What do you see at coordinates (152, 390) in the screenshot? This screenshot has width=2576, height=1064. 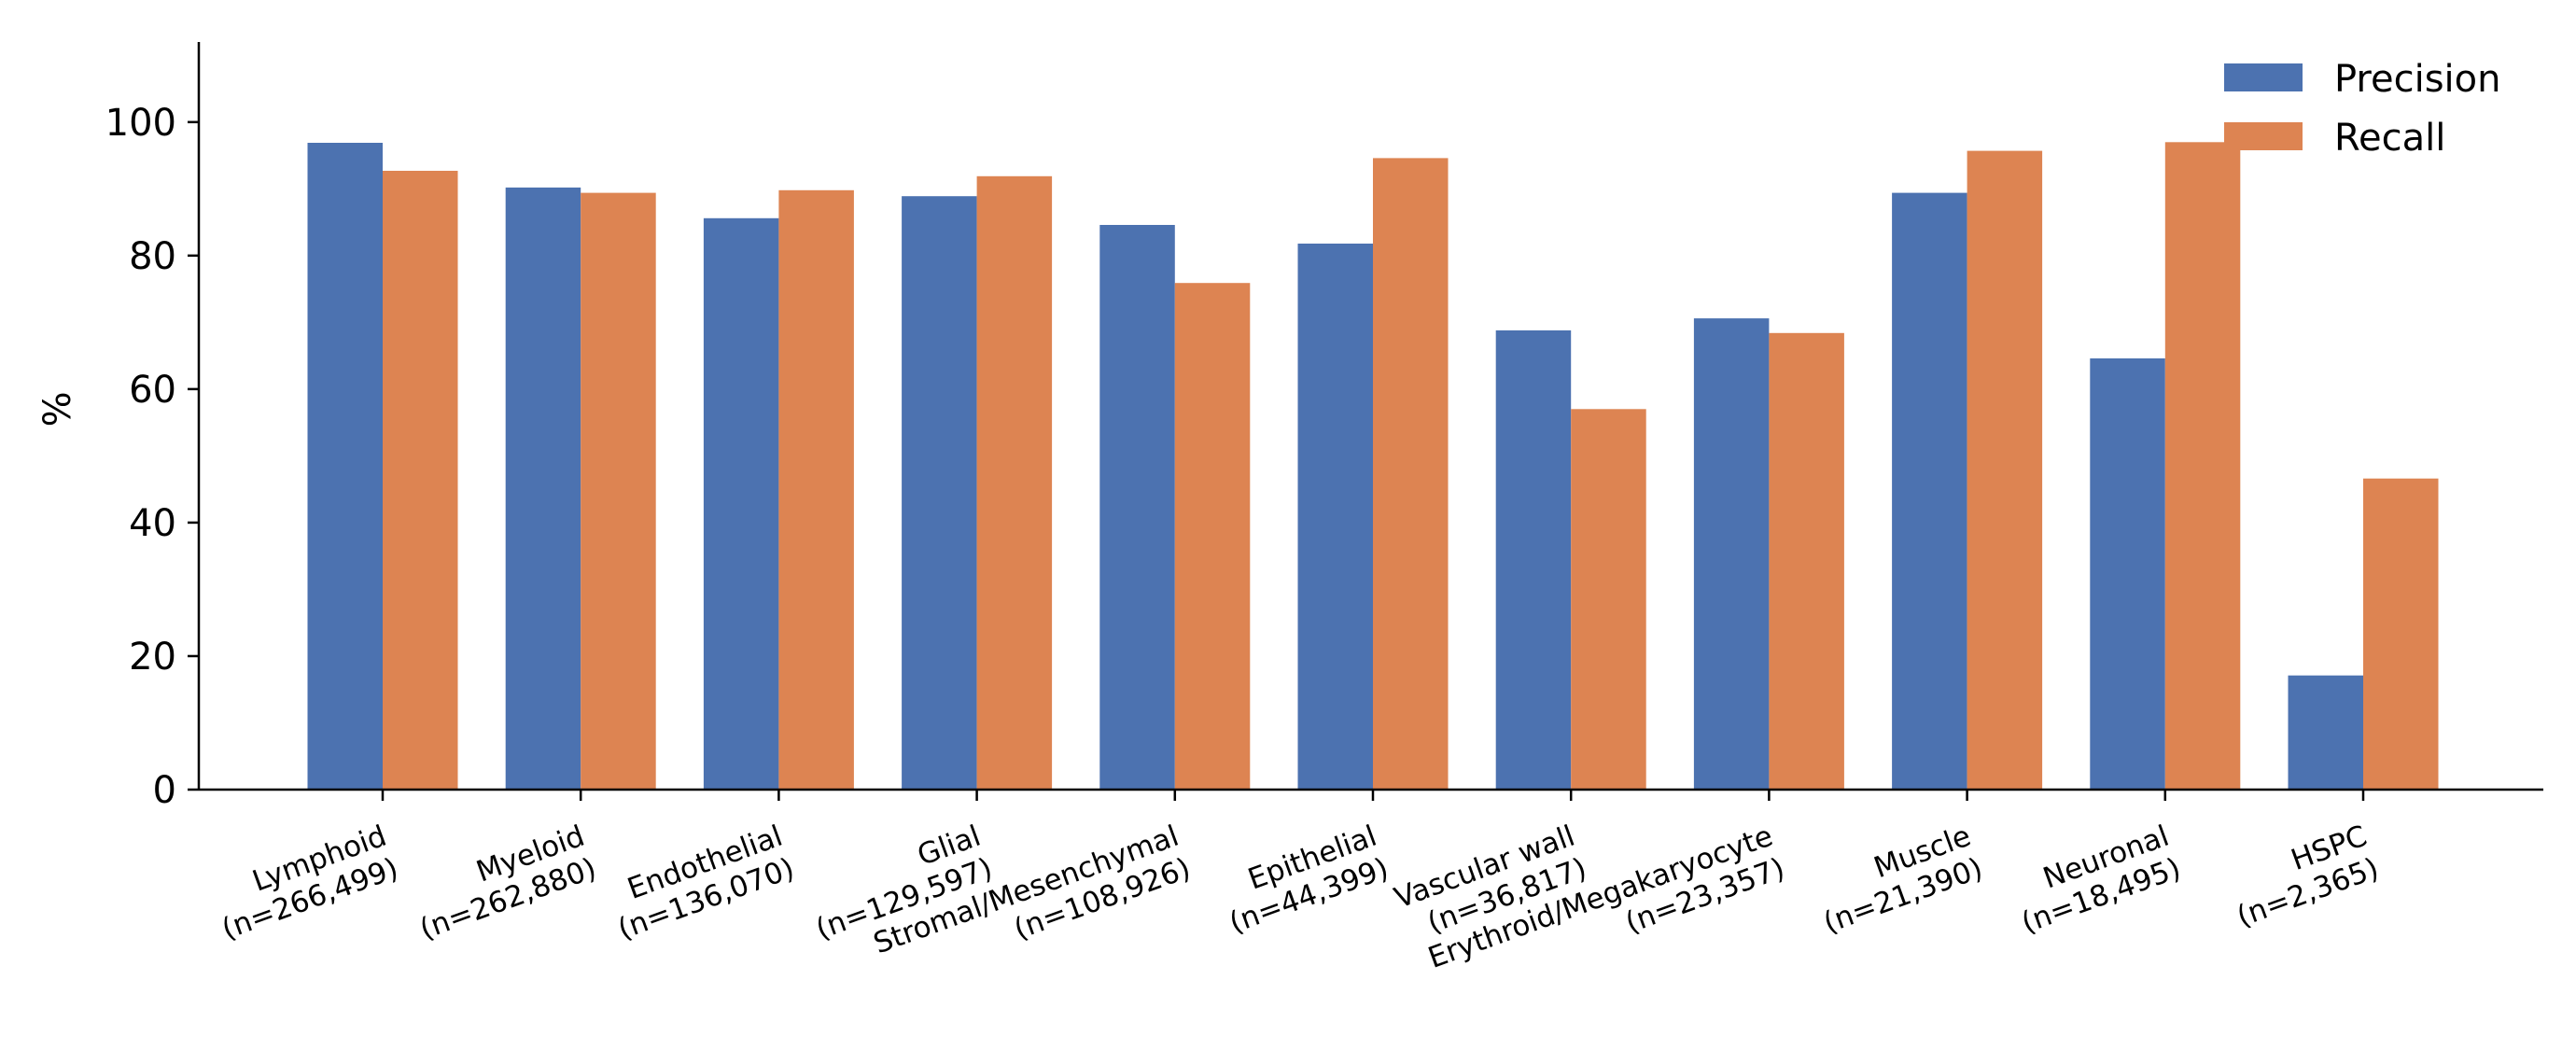 I see `y-tick-label: 60` at bounding box center [152, 390].